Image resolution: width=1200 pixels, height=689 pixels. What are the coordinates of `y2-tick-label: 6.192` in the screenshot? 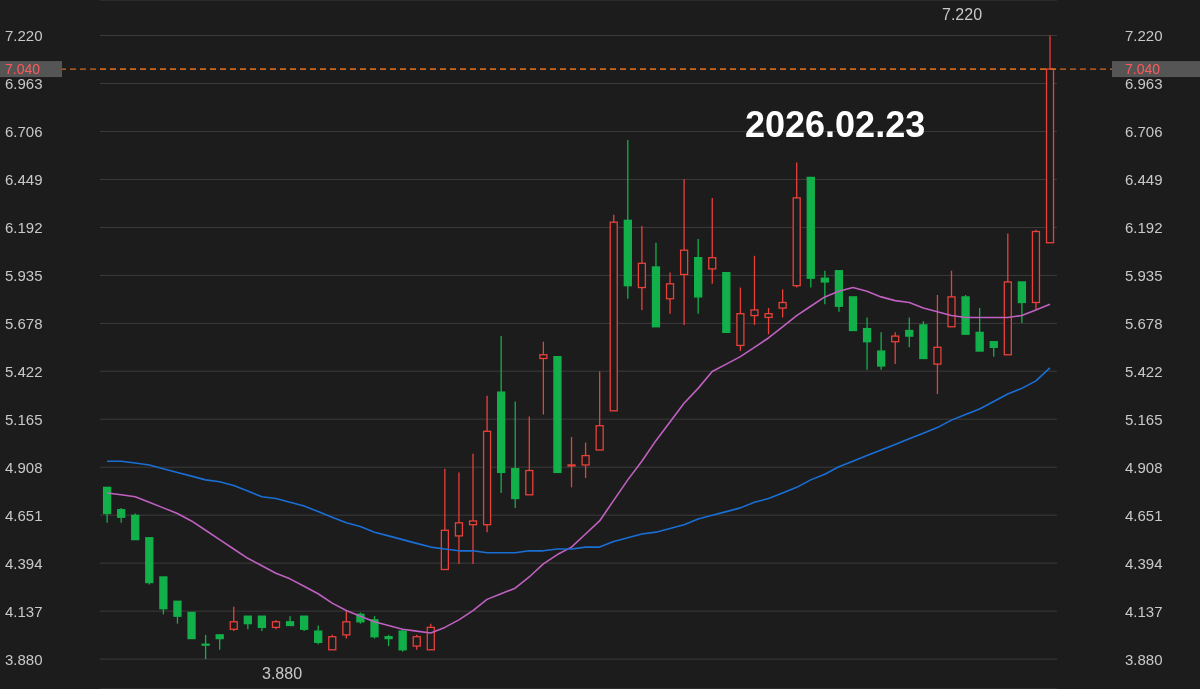 It's located at (24, 228).